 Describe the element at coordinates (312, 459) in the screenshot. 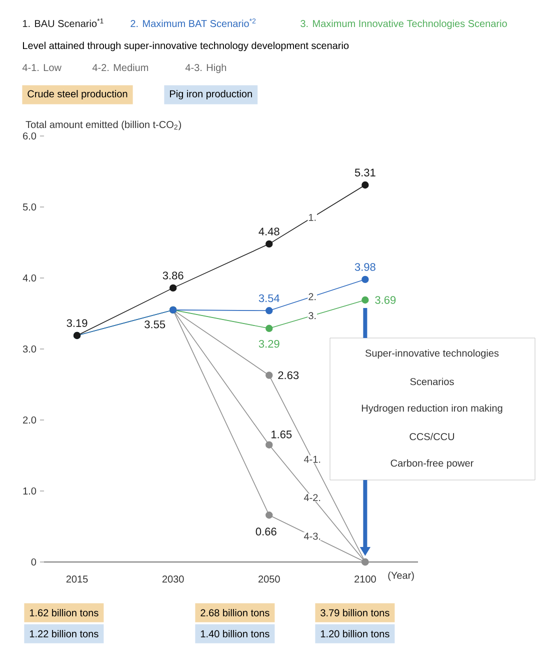

I see `series-label: 4-1.` at that location.